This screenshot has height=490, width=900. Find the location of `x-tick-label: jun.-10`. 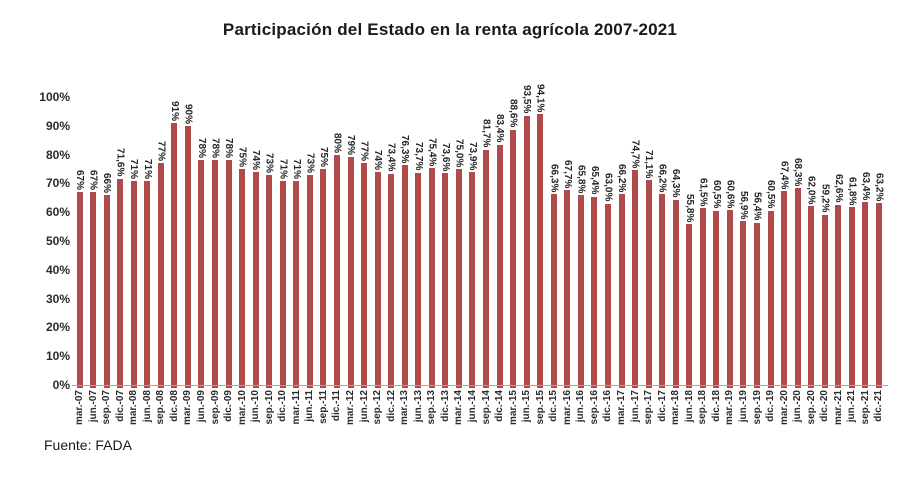

x-tick-label: jun.-10 is located at coordinates (256, 406).